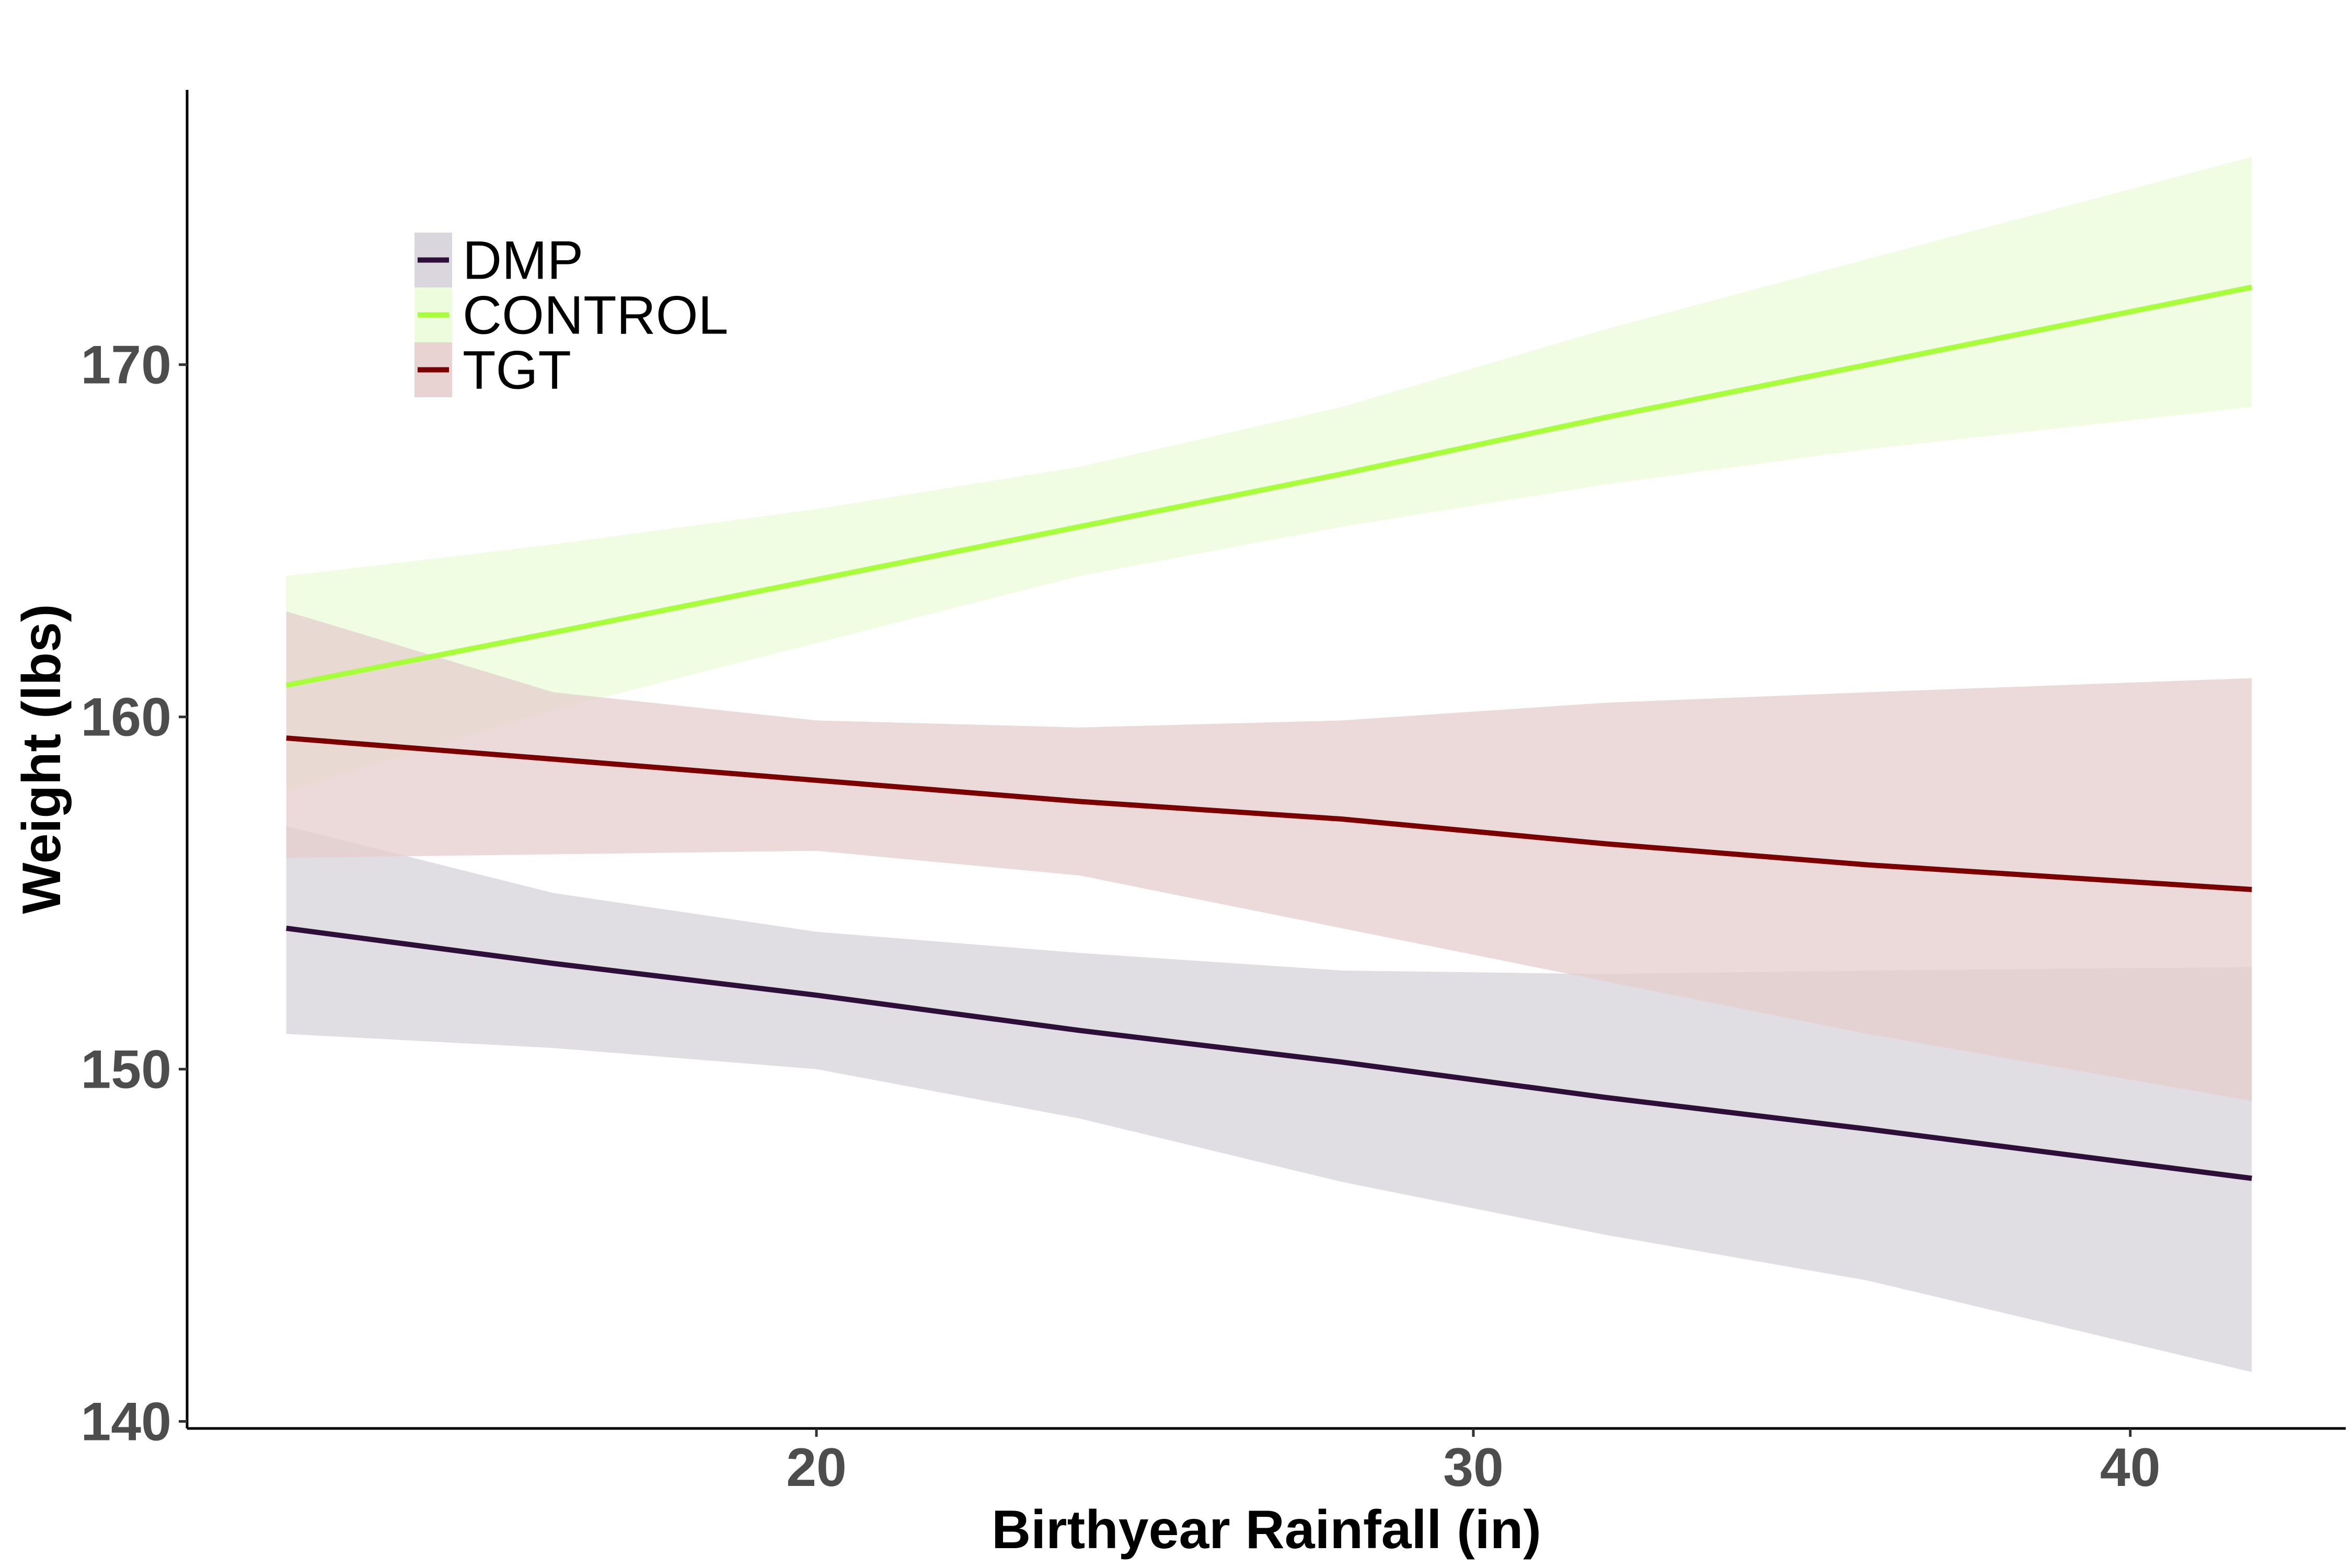 This screenshot has height=1568, width=2352. Describe the element at coordinates (523, 260) in the screenshot. I see `legend-label: DMP` at that location.